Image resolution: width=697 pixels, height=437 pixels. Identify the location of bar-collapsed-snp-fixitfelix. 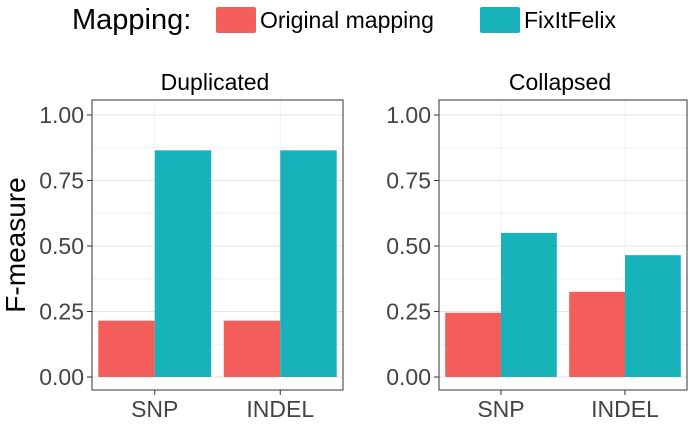
(529, 304).